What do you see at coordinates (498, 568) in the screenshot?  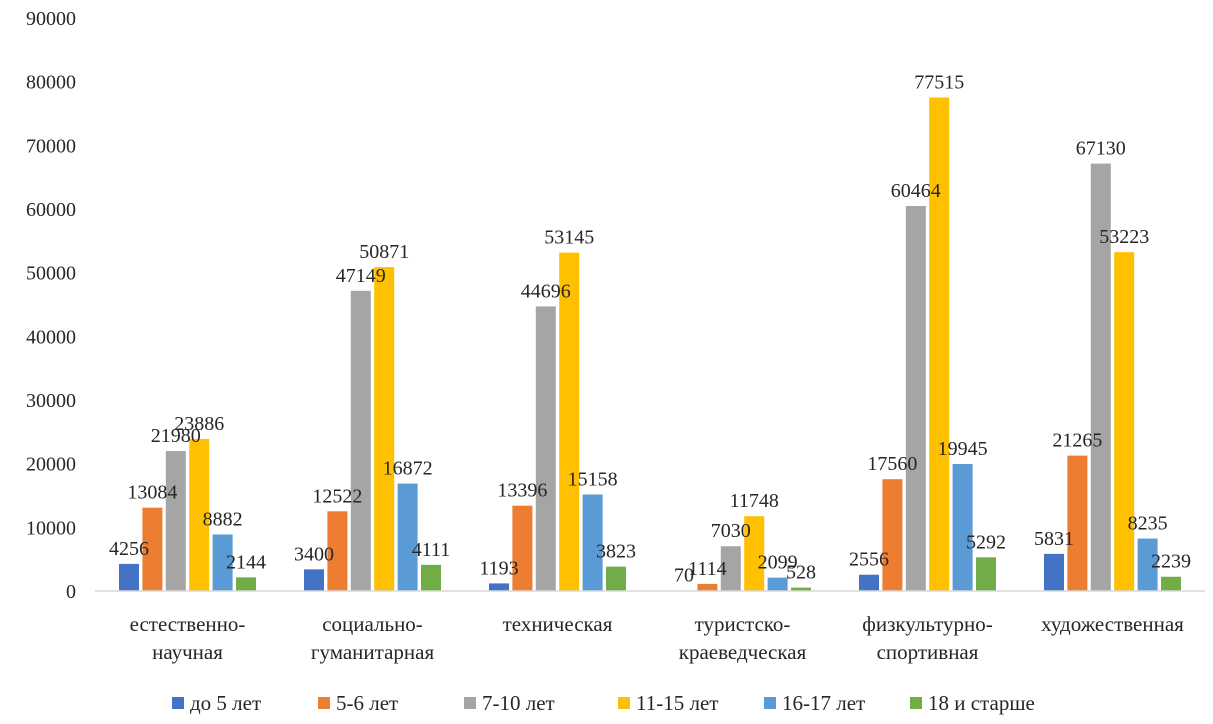 I see `data-label: 1193` at bounding box center [498, 568].